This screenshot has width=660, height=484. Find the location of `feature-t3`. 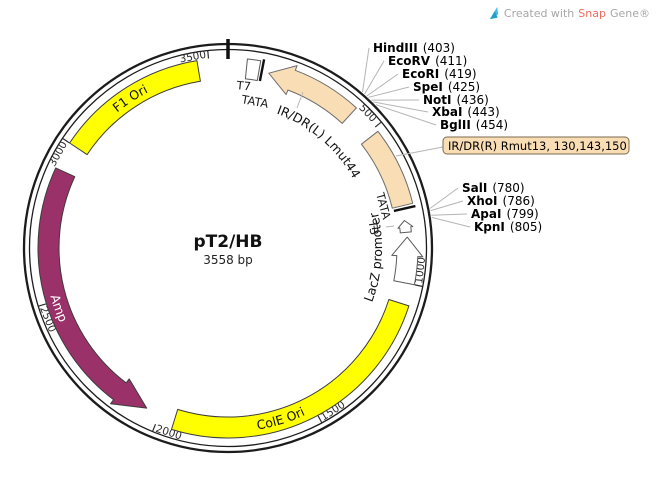

feature-t3 is located at coordinates (405, 227).